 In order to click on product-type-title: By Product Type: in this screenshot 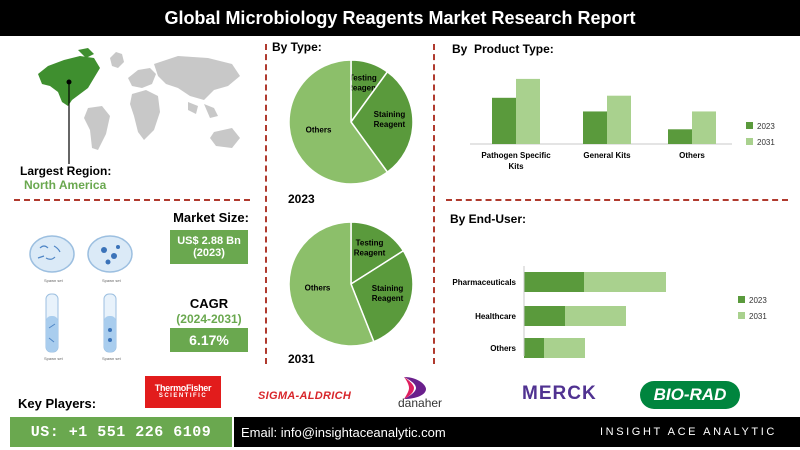, I will do `click(503, 49)`.